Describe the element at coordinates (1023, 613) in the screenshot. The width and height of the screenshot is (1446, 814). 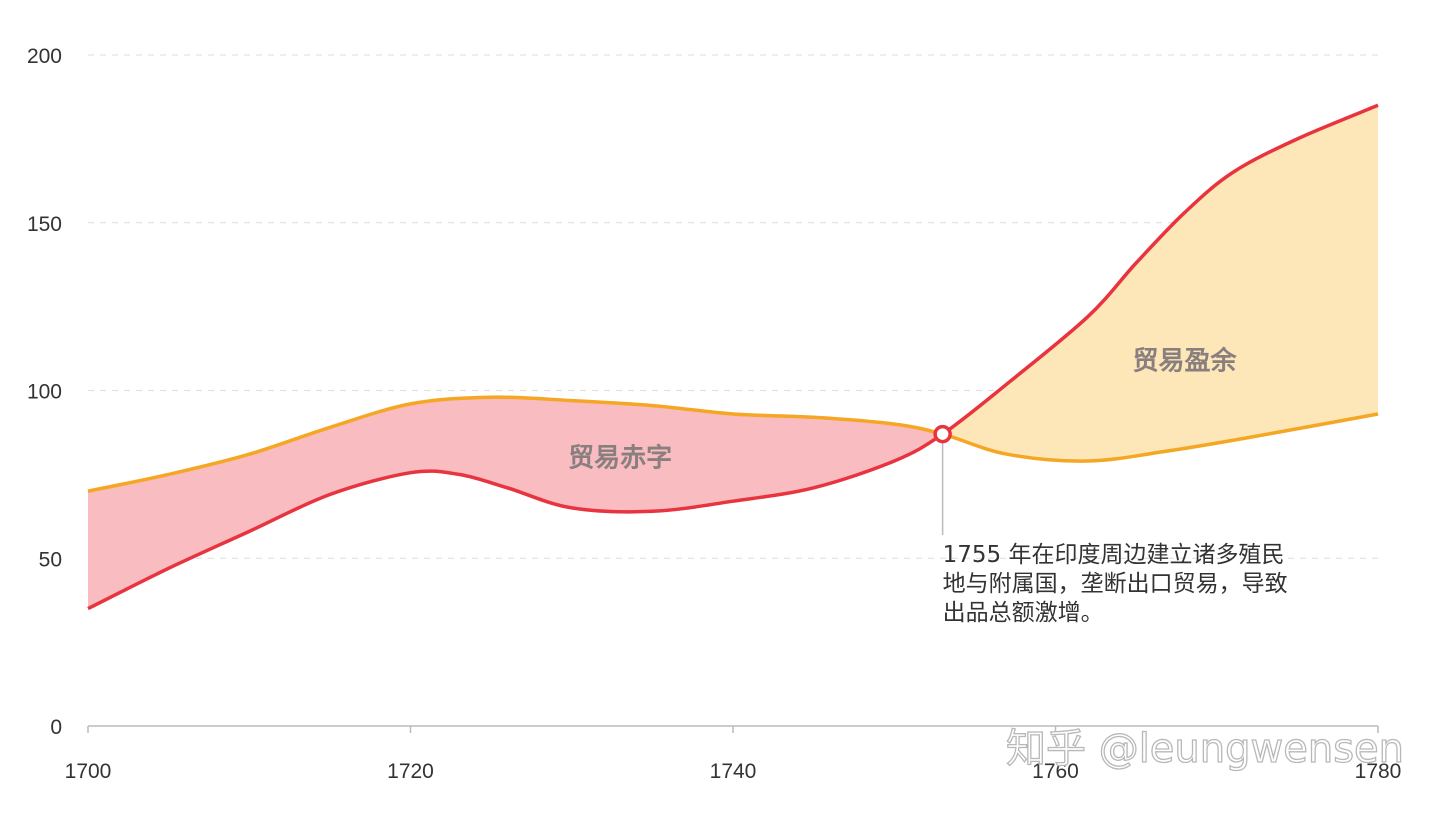
I see `annotation-text-line: 出品总额激增。` at that location.